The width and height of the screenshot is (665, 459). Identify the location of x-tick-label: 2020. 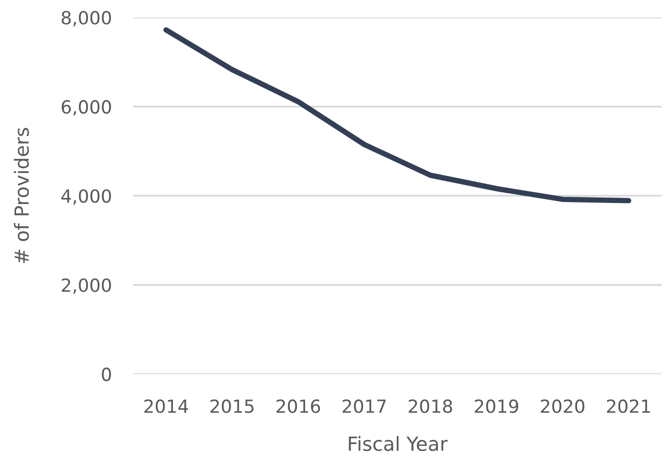
(562, 406).